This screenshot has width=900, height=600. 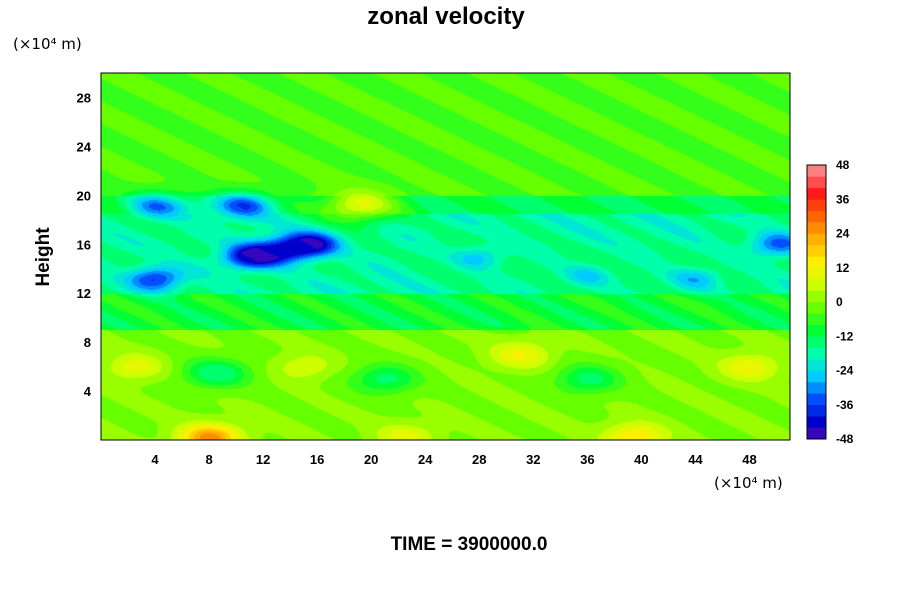 I want to click on time-label: TIME = 3900000.0, so click(x=469, y=544).